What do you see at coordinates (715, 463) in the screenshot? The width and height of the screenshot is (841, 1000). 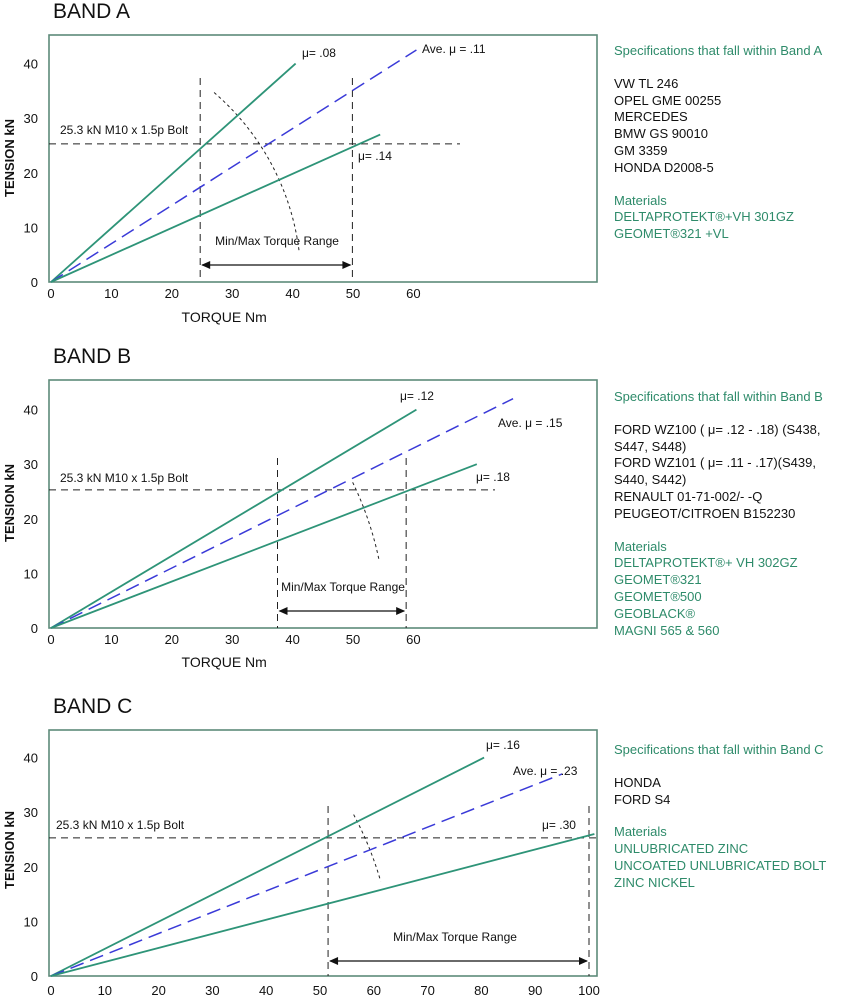 I see `spec-item: FORD WZ101 ( μ= .11 - .17)(S439,` at bounding box center [715, 463].